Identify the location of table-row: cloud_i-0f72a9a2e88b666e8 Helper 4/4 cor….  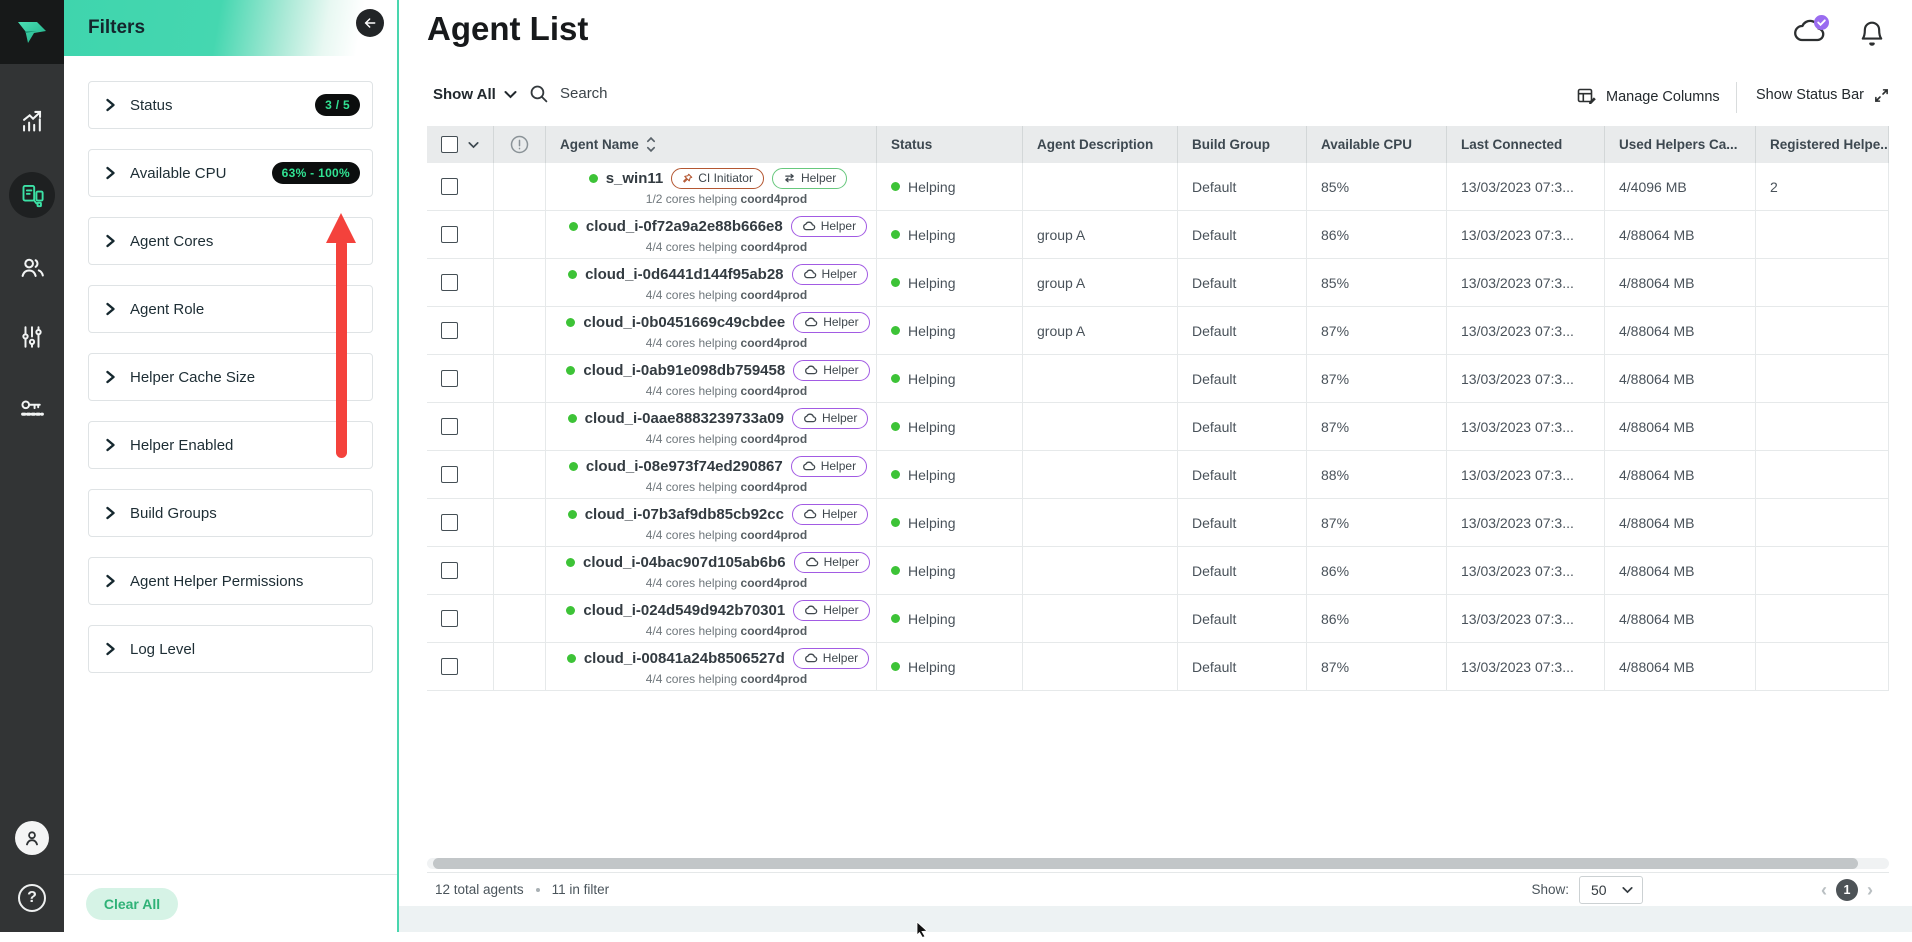
(1158, 235).